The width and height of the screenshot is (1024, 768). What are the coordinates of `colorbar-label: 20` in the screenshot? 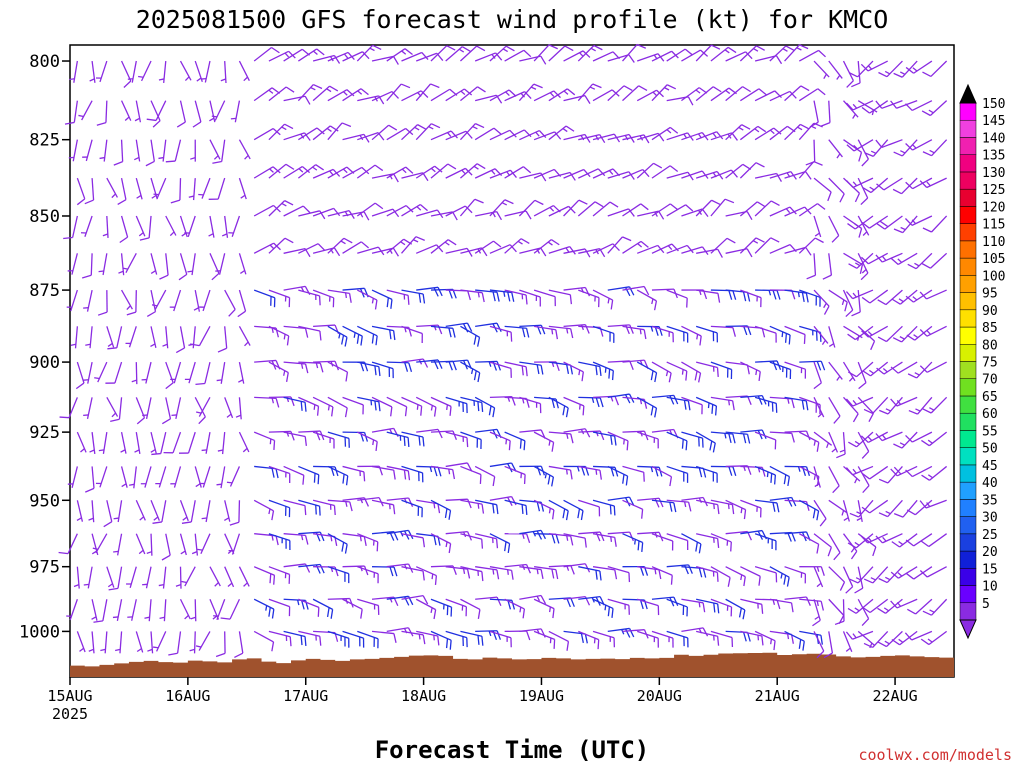 It's located at (990, 552).